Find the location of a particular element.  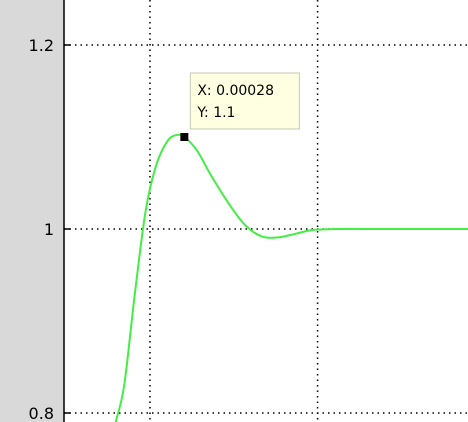

data-tip: X: 0.00028 Y: 1.1 is located at coordinates (244, 101).